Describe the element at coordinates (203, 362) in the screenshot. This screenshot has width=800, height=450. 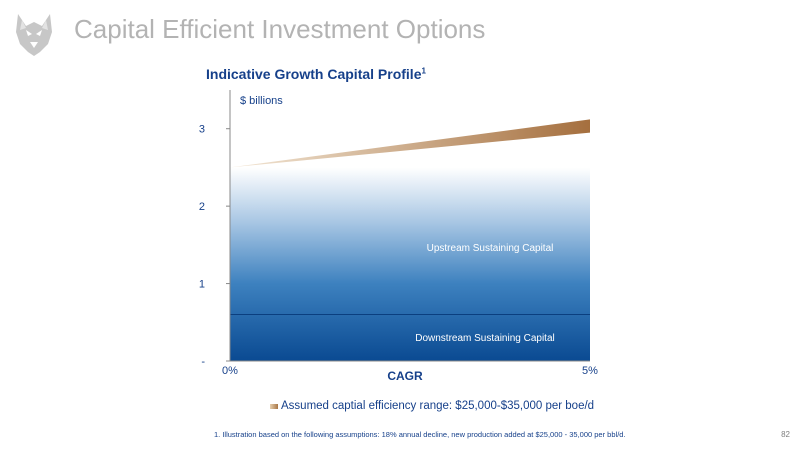
I see `y-tick-label: -` at that location.